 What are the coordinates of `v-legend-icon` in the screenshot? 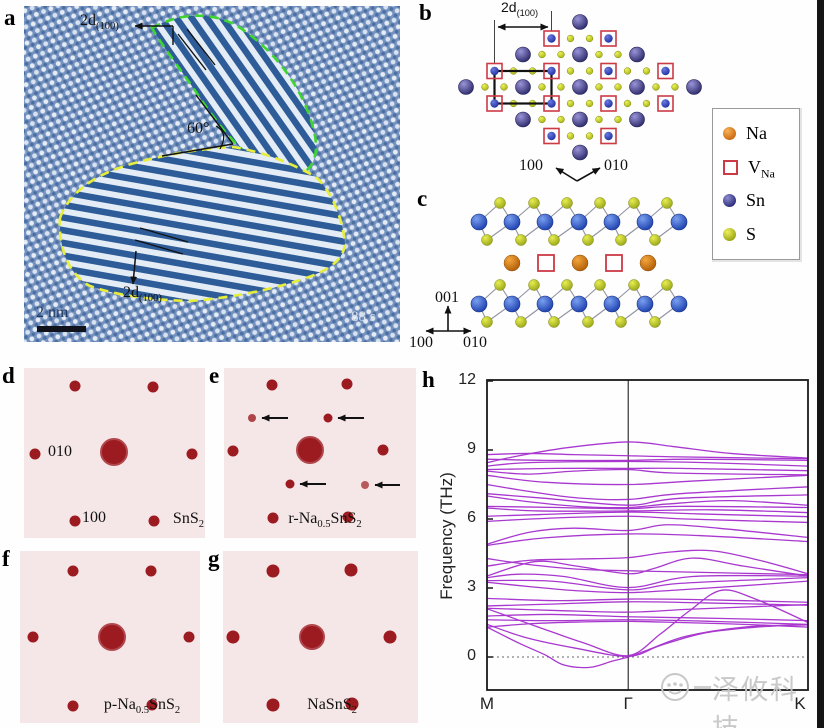 It's located at (730, 167).